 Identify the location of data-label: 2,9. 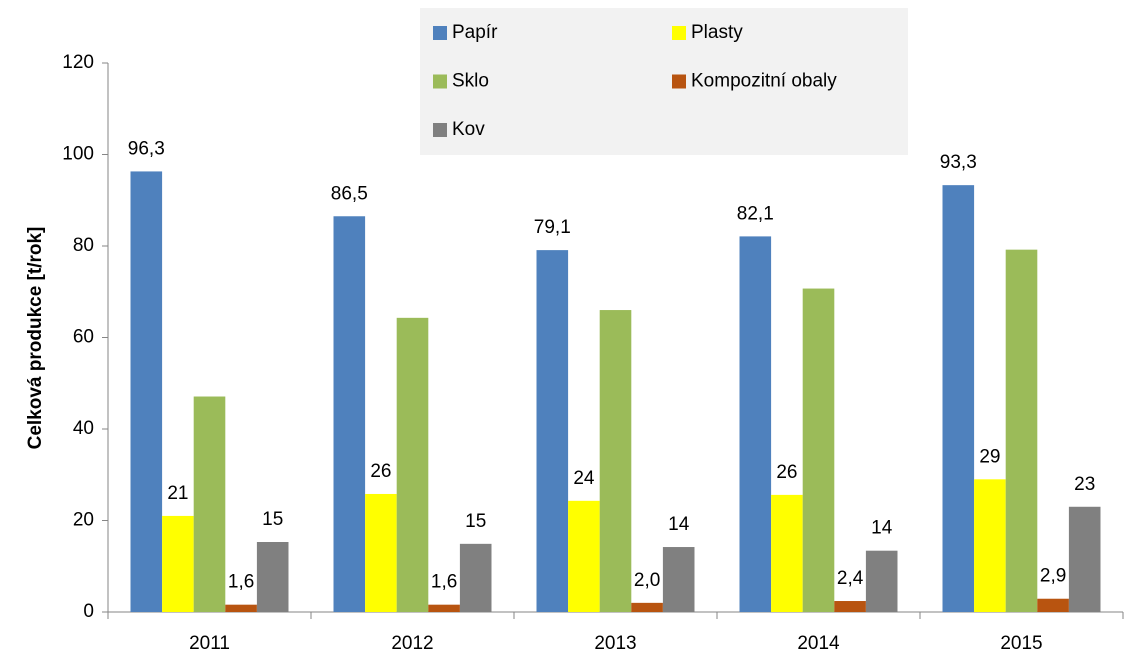
(1053, 576).